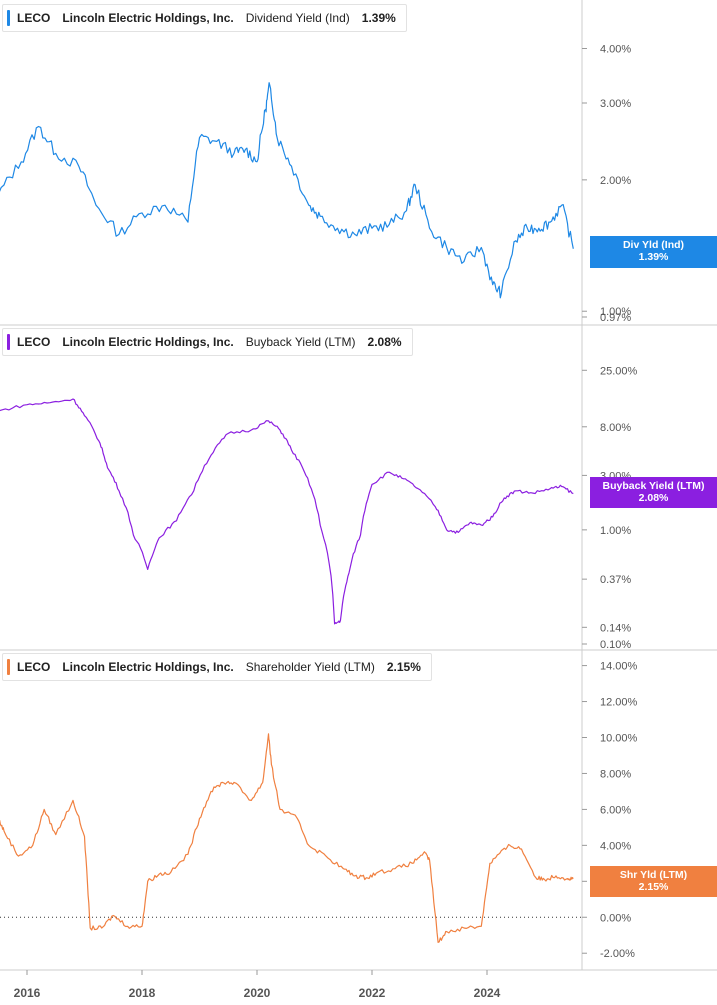 Image resolution: width=717 pixels, height=1005 pixels. What do you see at coordinates (615, 104) in the screenshot?
I see `y-tick-label: 3.00%` at bounding box center [615, 104].